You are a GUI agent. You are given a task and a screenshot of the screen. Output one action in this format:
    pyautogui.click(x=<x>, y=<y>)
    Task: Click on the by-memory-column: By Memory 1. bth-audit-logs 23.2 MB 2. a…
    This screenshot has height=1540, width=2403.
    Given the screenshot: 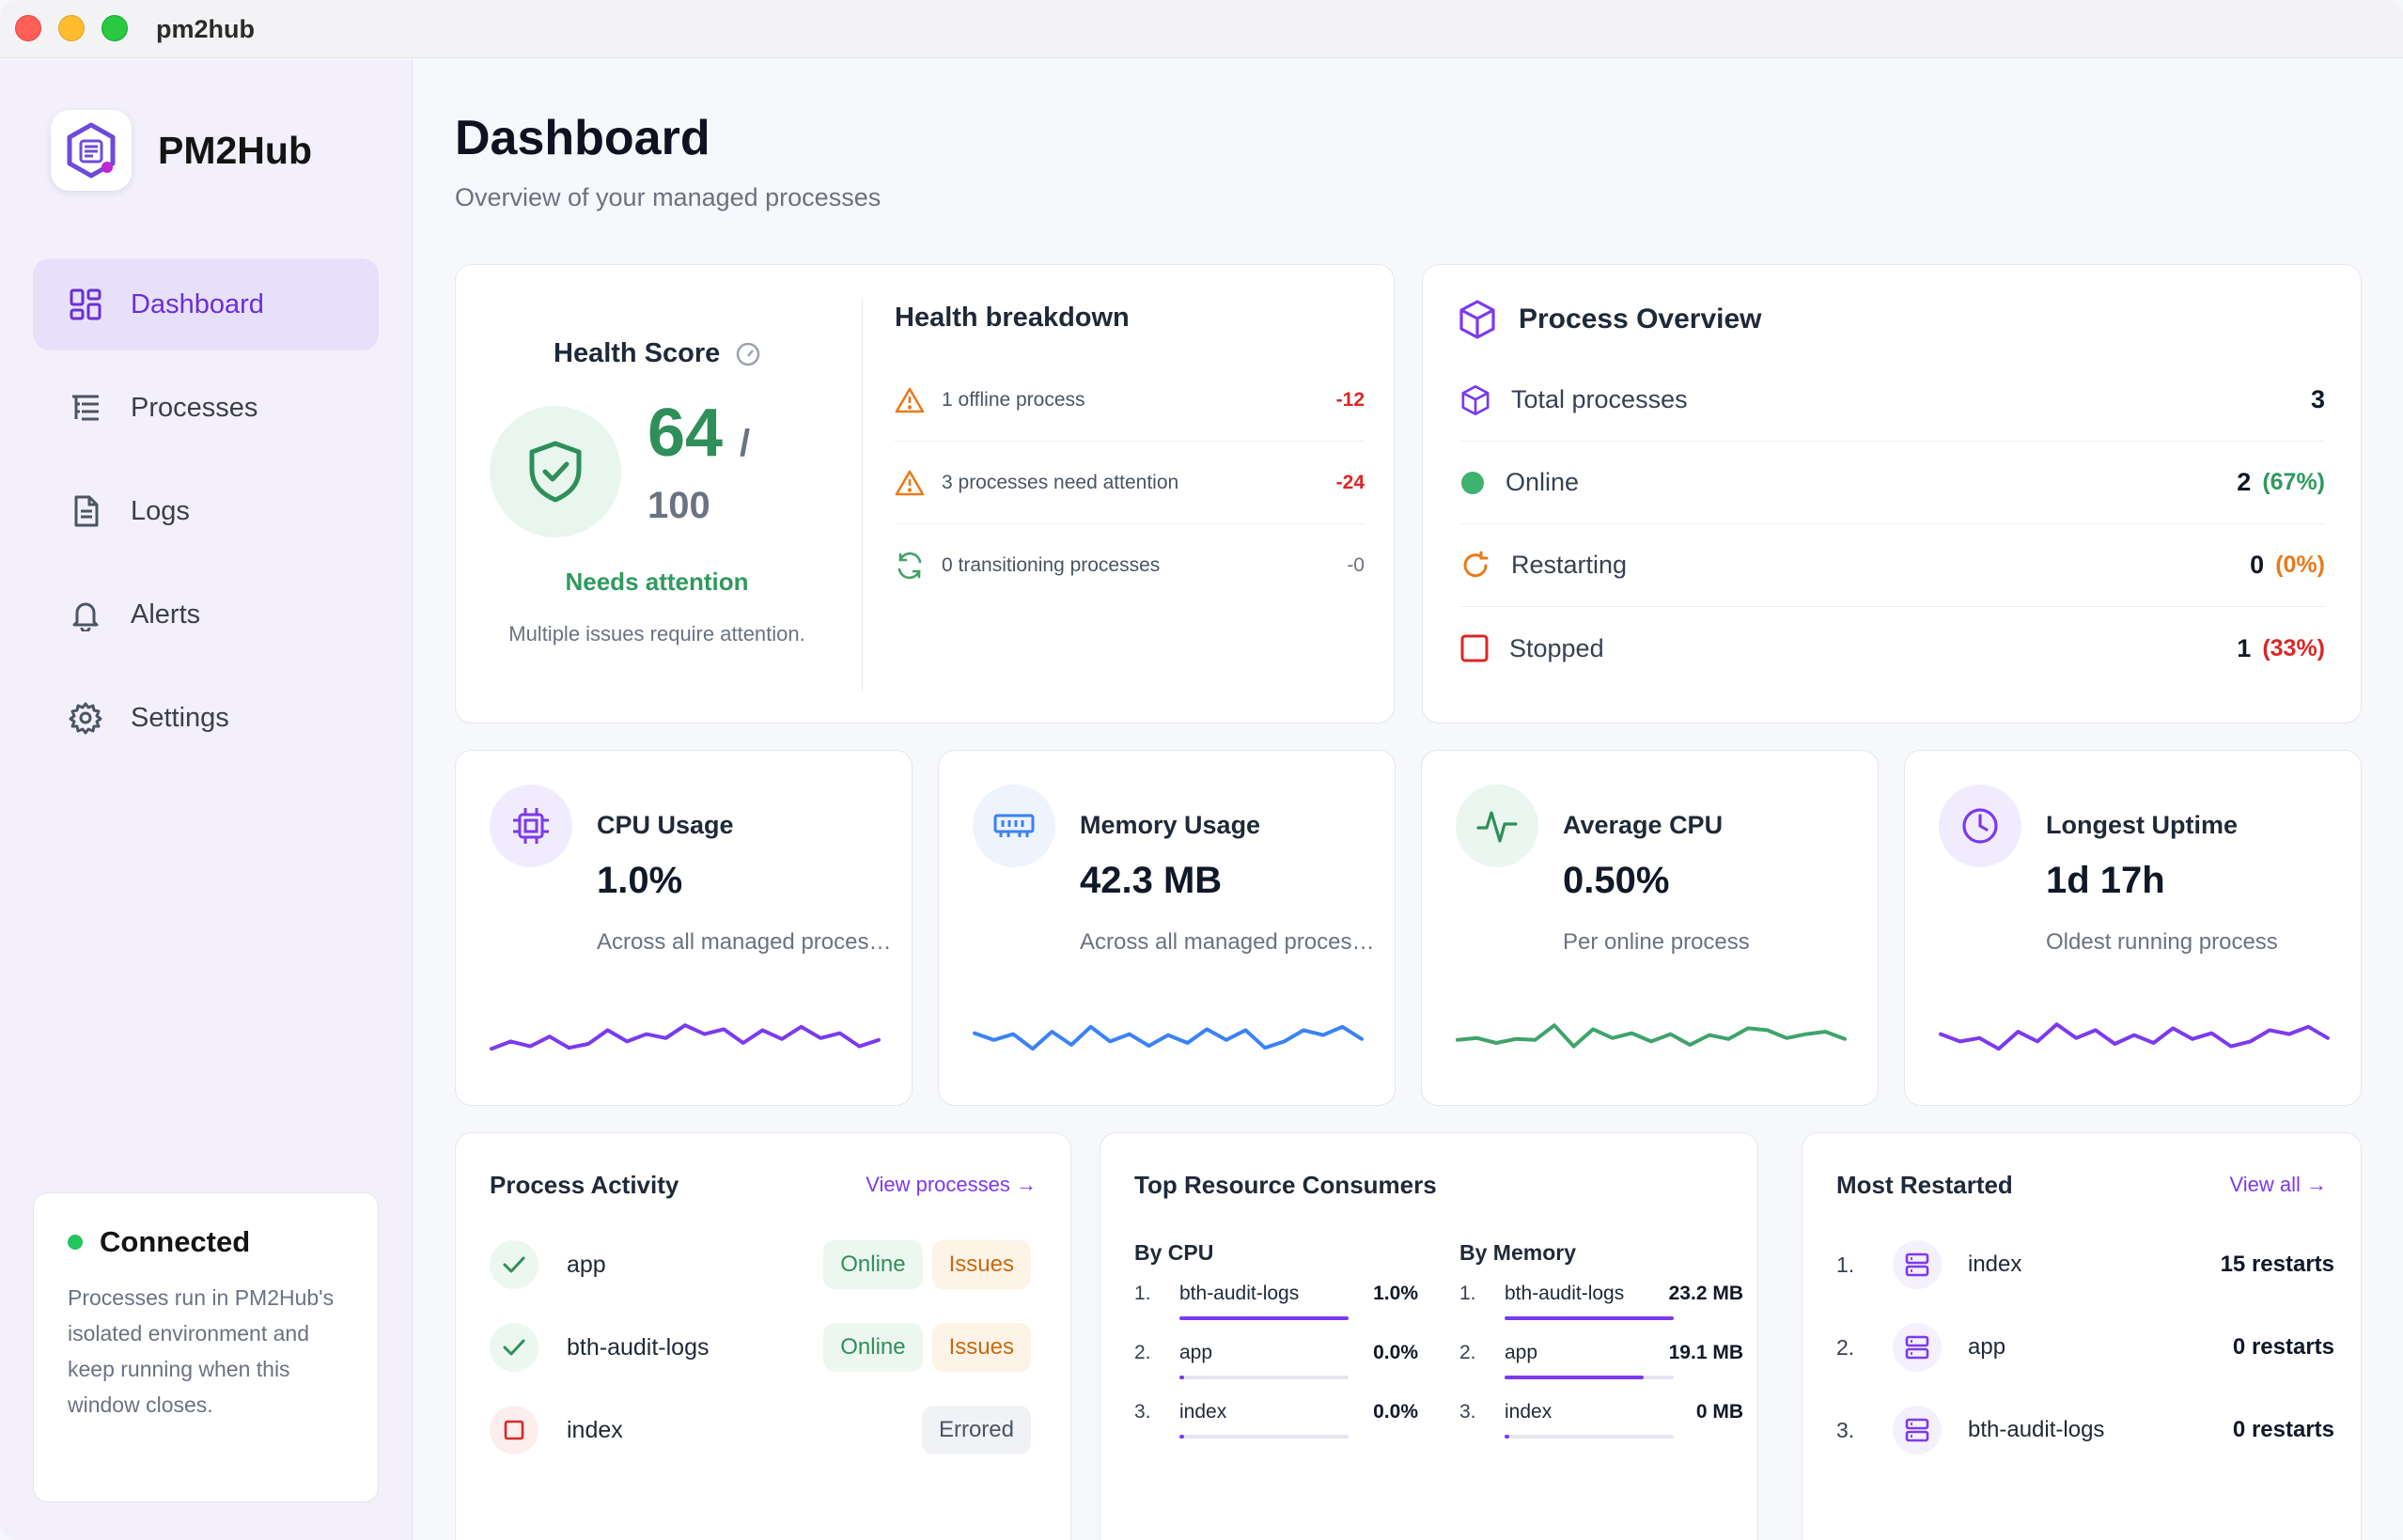 What is the action you would take?
    pyautogui.click(x=1601, y=1345)
    